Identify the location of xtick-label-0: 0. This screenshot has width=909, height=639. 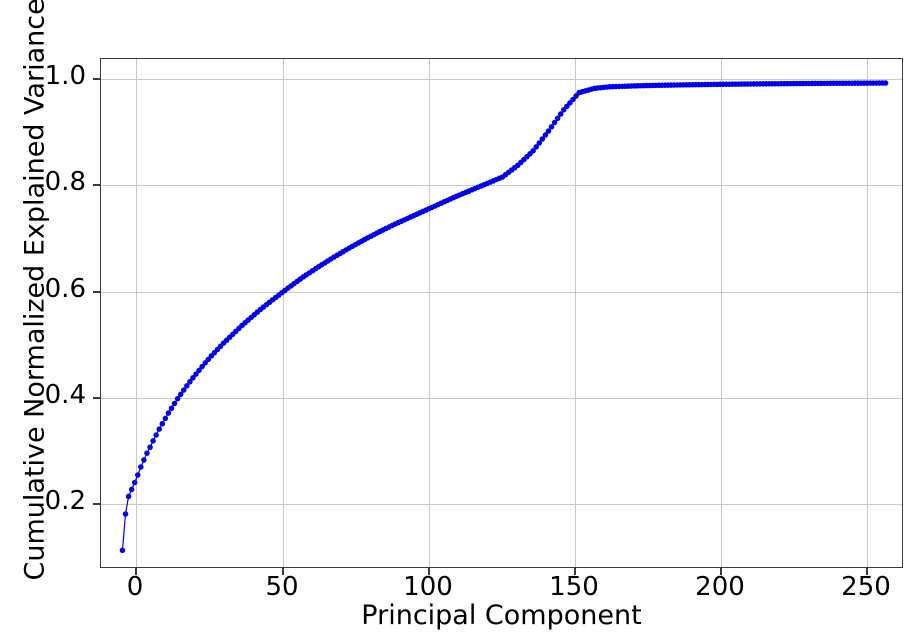
(135, 587).